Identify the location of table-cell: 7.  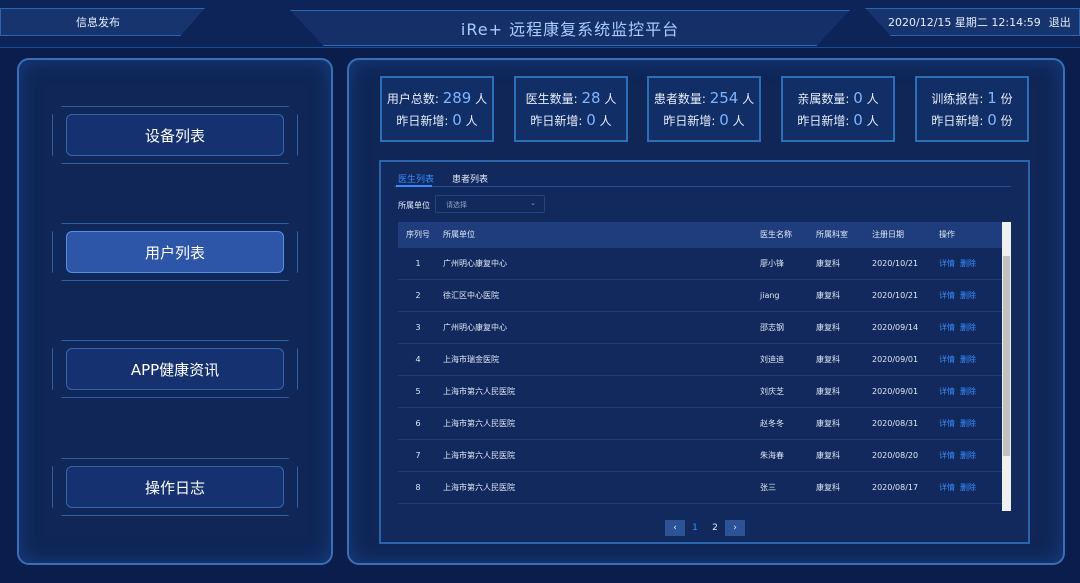
(418, 455).